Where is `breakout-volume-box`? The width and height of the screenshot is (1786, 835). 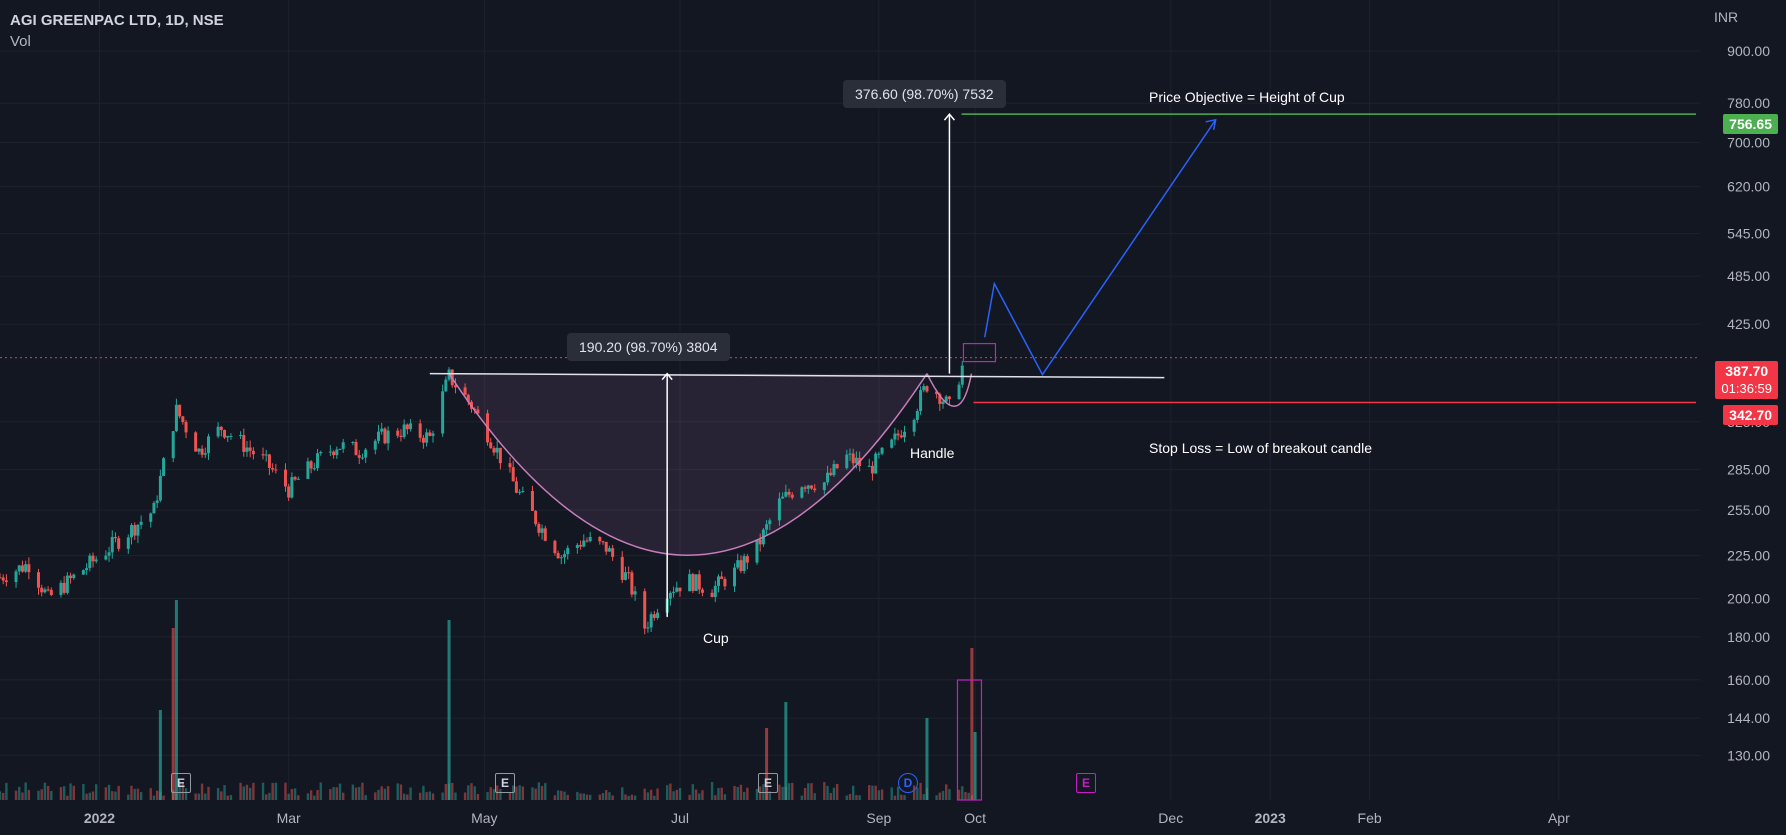 breakout-volume-box is located at coordinates (969, 740).